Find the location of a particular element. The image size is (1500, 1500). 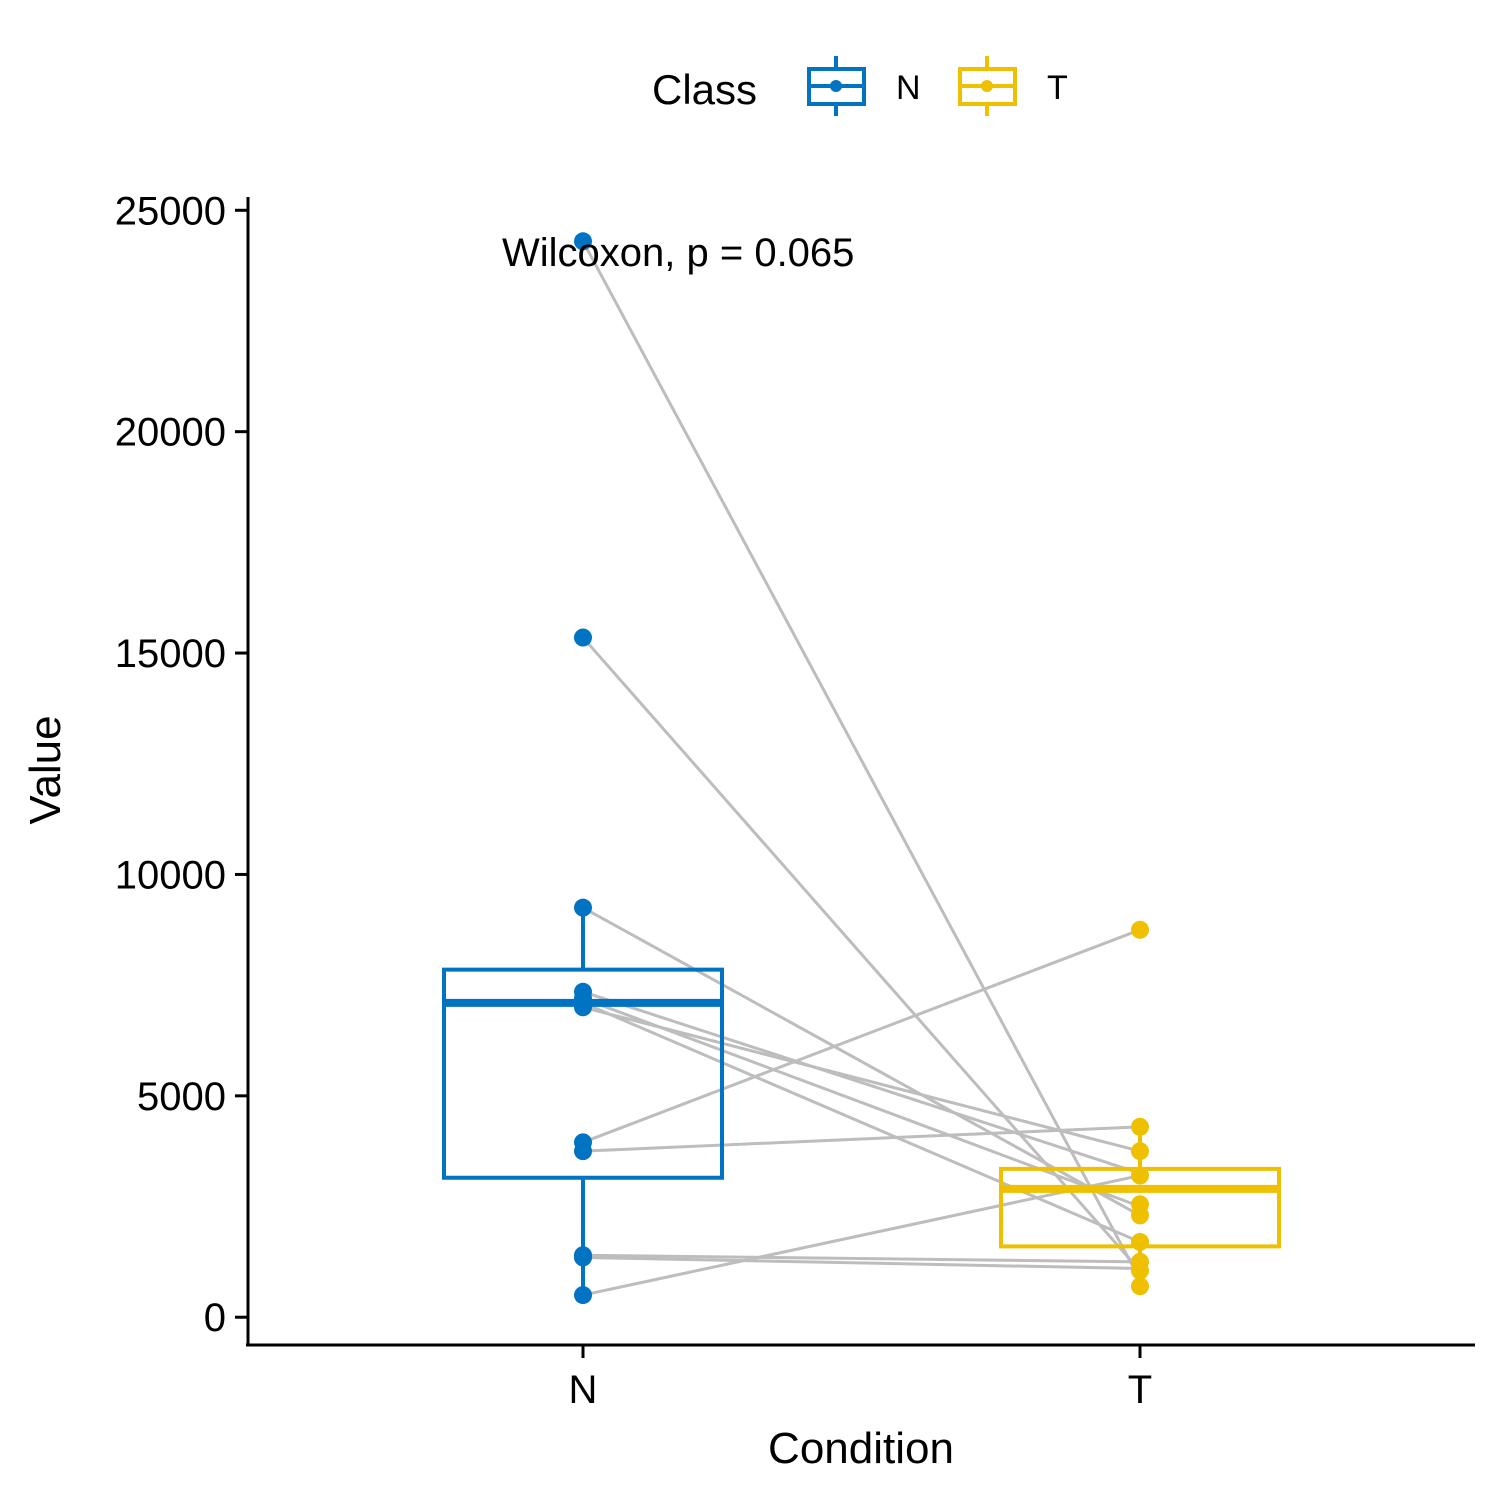

y-tick-label: 25000 is located at coordinates (170, 211).